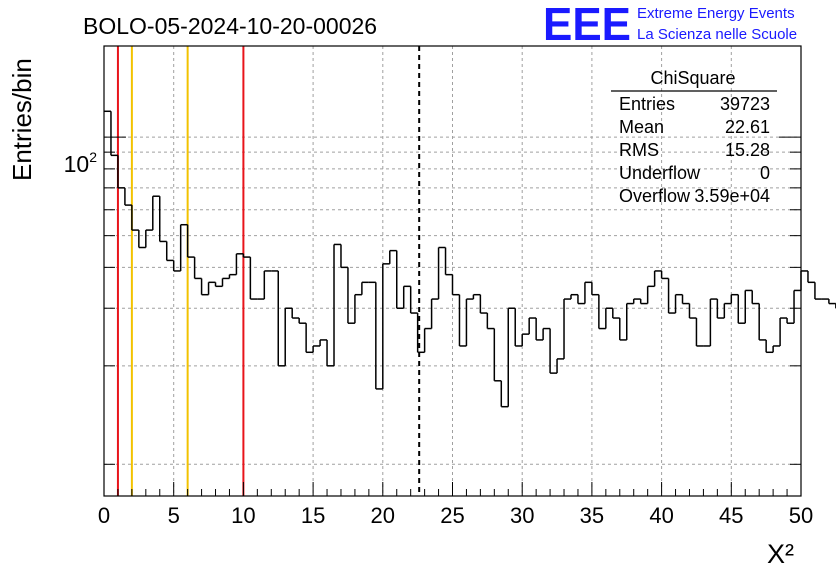 Image resolution: width=836 pixels, height=572 pixels. What do you see at coordinates (592, 515) in the screenshot?
I see `x-tick-label: 35` at bounding box center [592, 515].